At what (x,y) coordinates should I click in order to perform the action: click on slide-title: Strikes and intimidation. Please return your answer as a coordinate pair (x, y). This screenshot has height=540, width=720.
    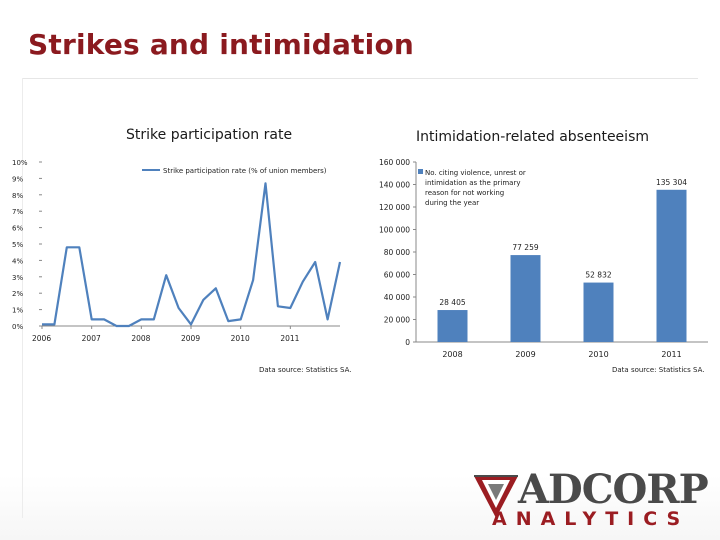
    Looking at the image, I should click on (221, 44).